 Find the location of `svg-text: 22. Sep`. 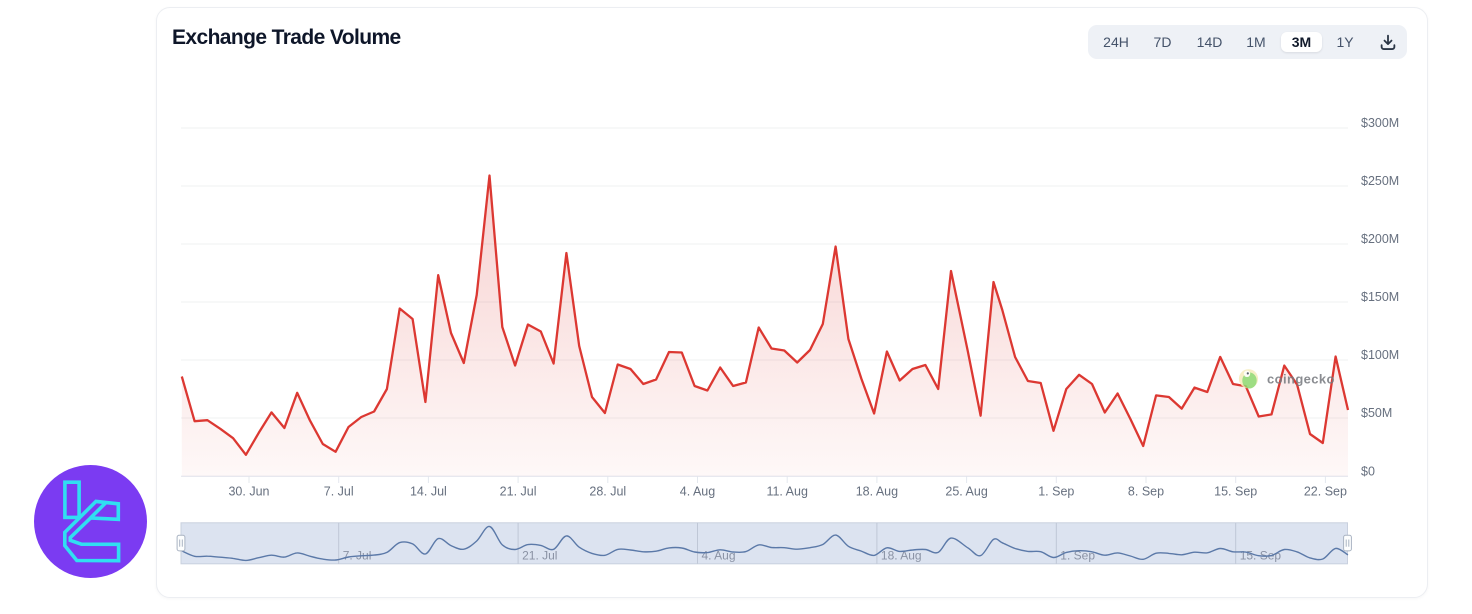

svg-text: 22. Sep is located at coordinates (1325, 492).